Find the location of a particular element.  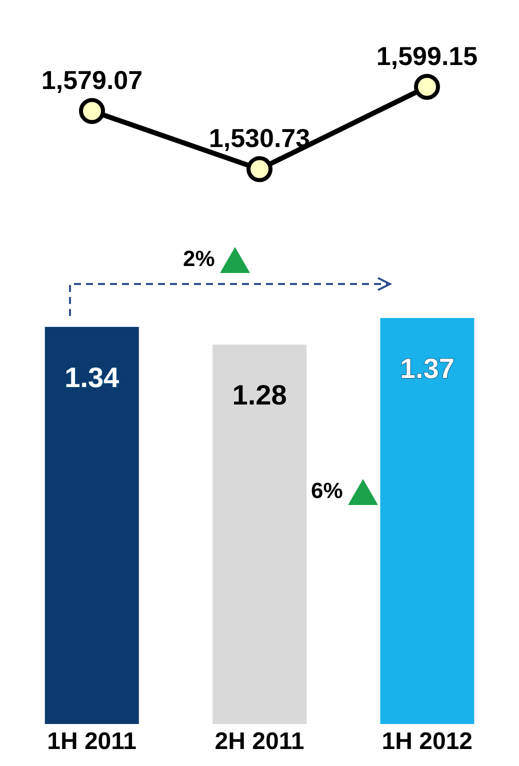

x-tick-label: 1H 2012 is located at coordinates (427, 742).